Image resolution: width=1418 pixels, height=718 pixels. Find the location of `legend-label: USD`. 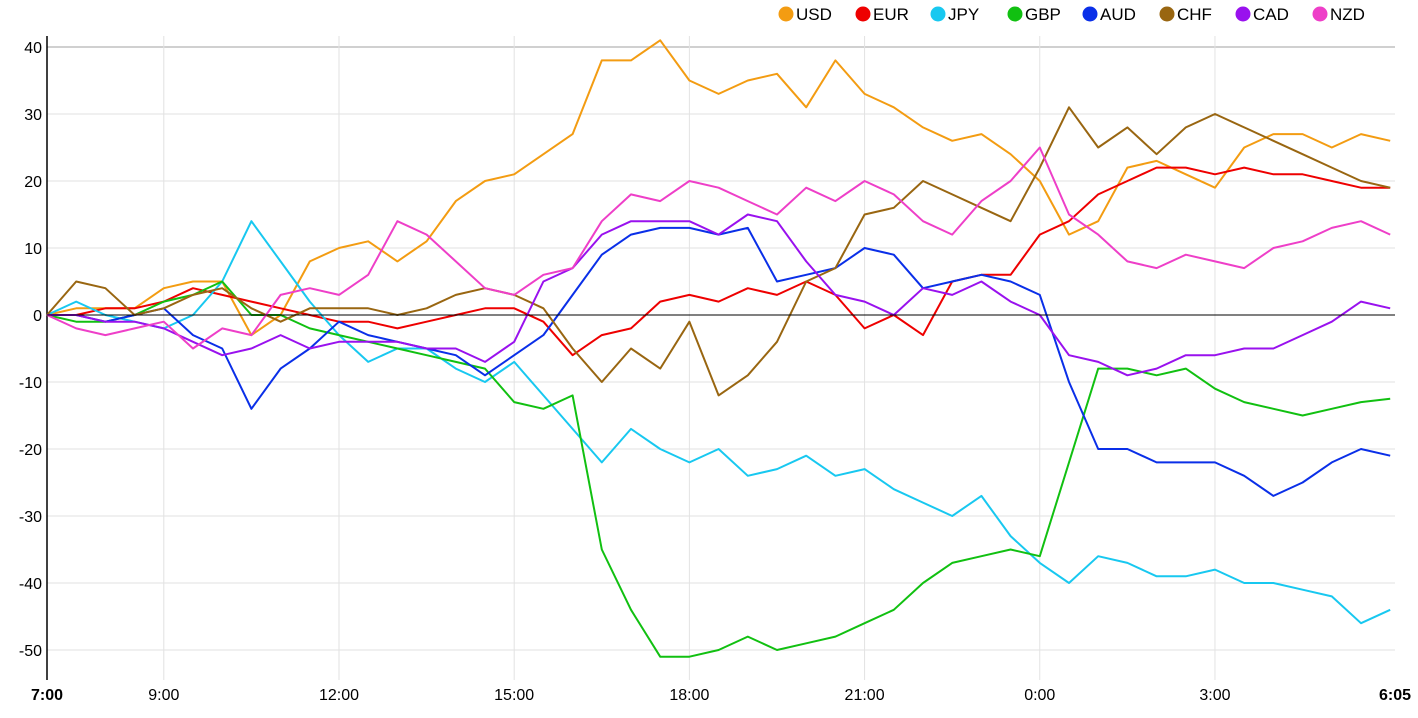

legend-label: USD is located at coordinates (814, 14).